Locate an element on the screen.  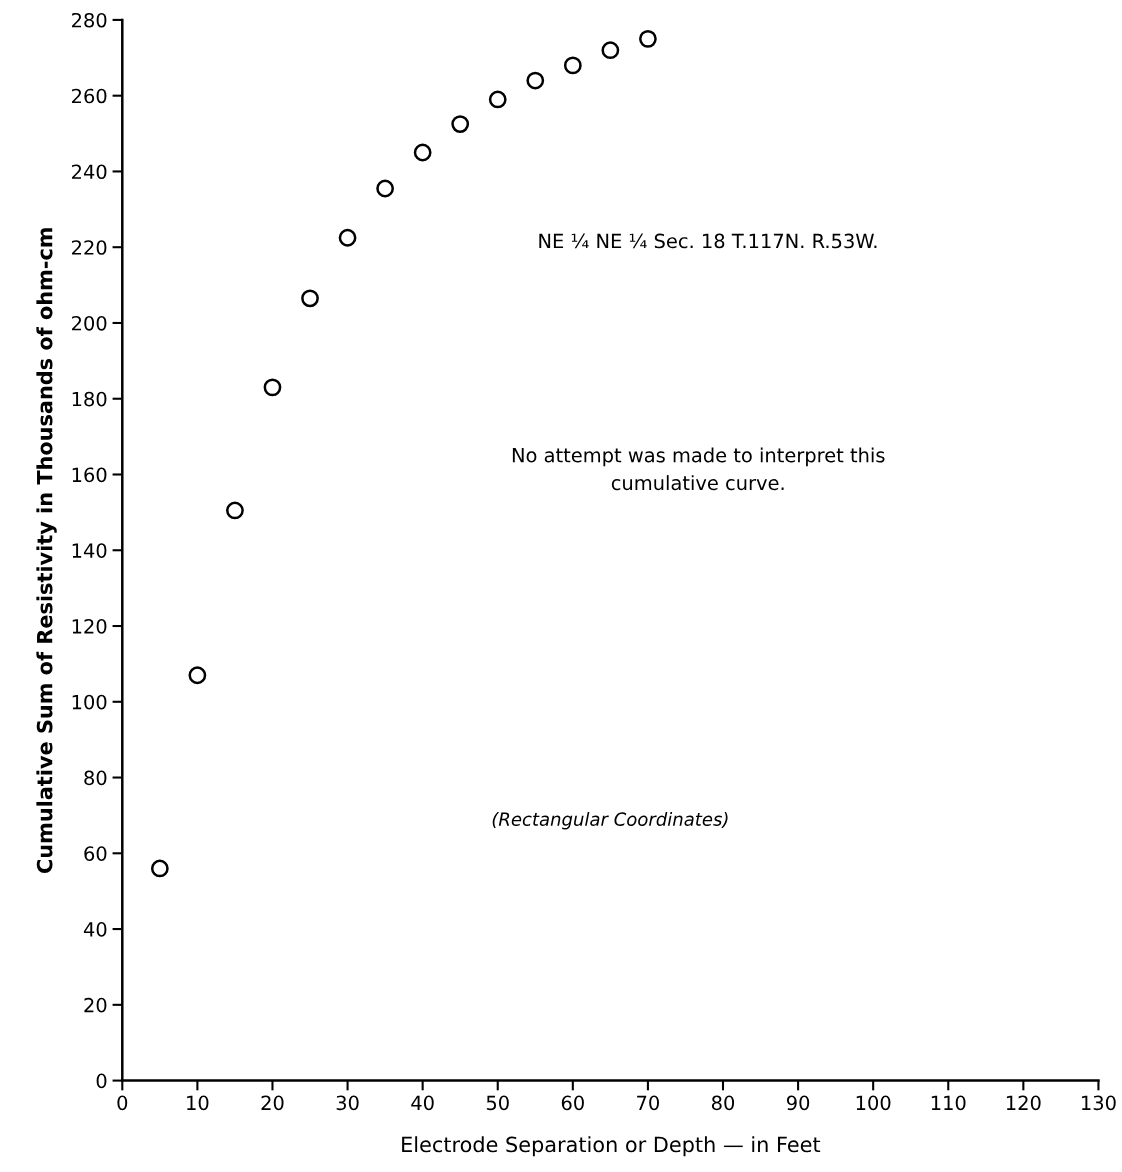
y-tick-label: 260 is located at coordinates (89, 96).